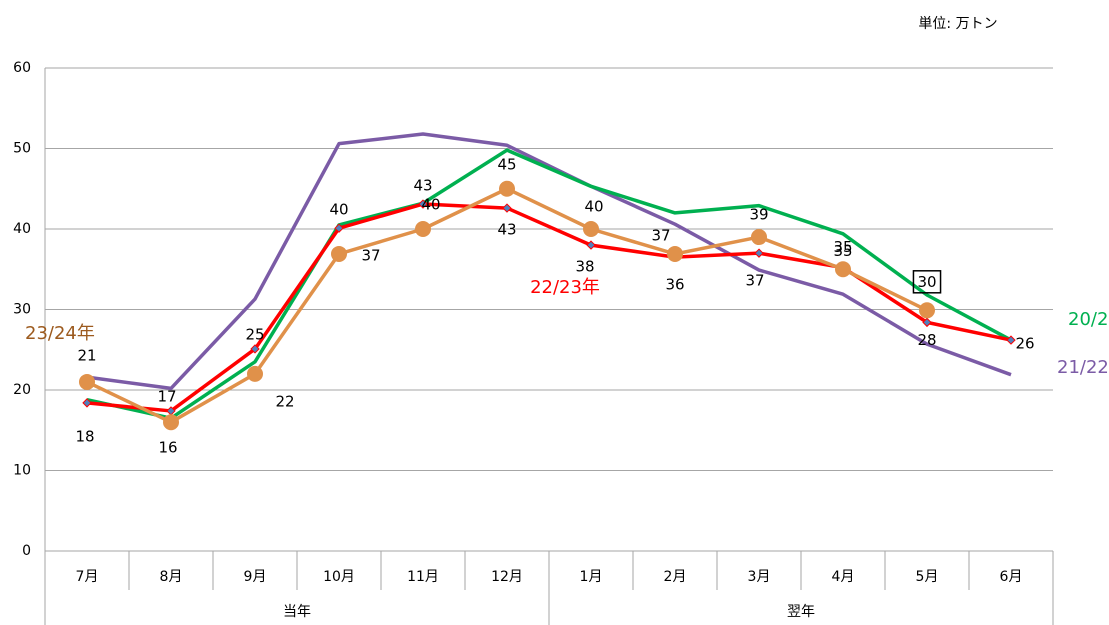 This screenshot has height=625, width=1109. Describe the element at coordinates (1083, 367) in the screenshot. I see `series-name: 21/22年` at that location.